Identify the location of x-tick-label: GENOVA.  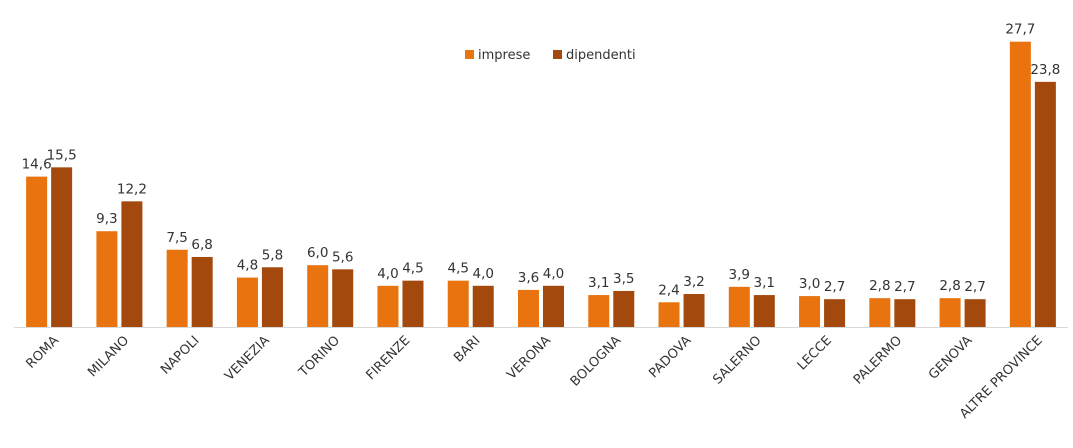
(951, 358).